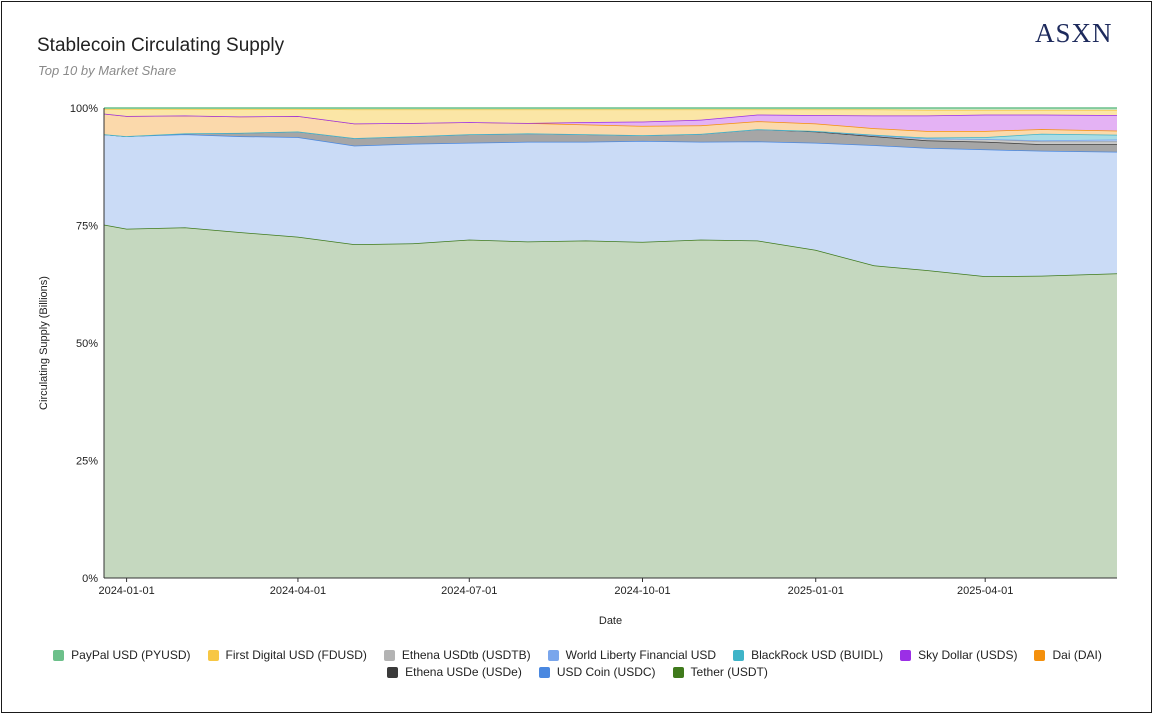 Image resolution: width=1155 pixels, height=716 pixels. What do you see at coordinates (816, 591) in the screenshot?
I see `x-tick-label: 2025-01-01` at bounding box center [816, 591].